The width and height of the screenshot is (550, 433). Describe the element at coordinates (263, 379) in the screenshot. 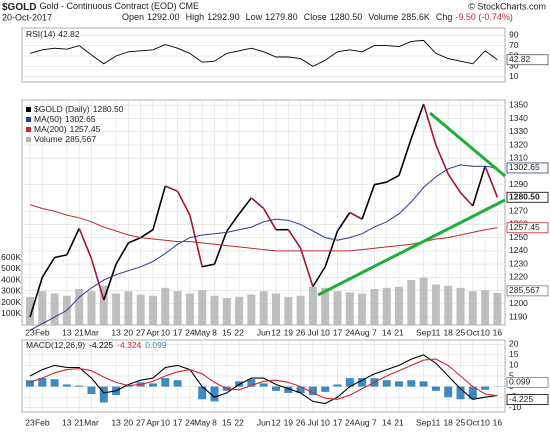

I see `series-line` at that location.